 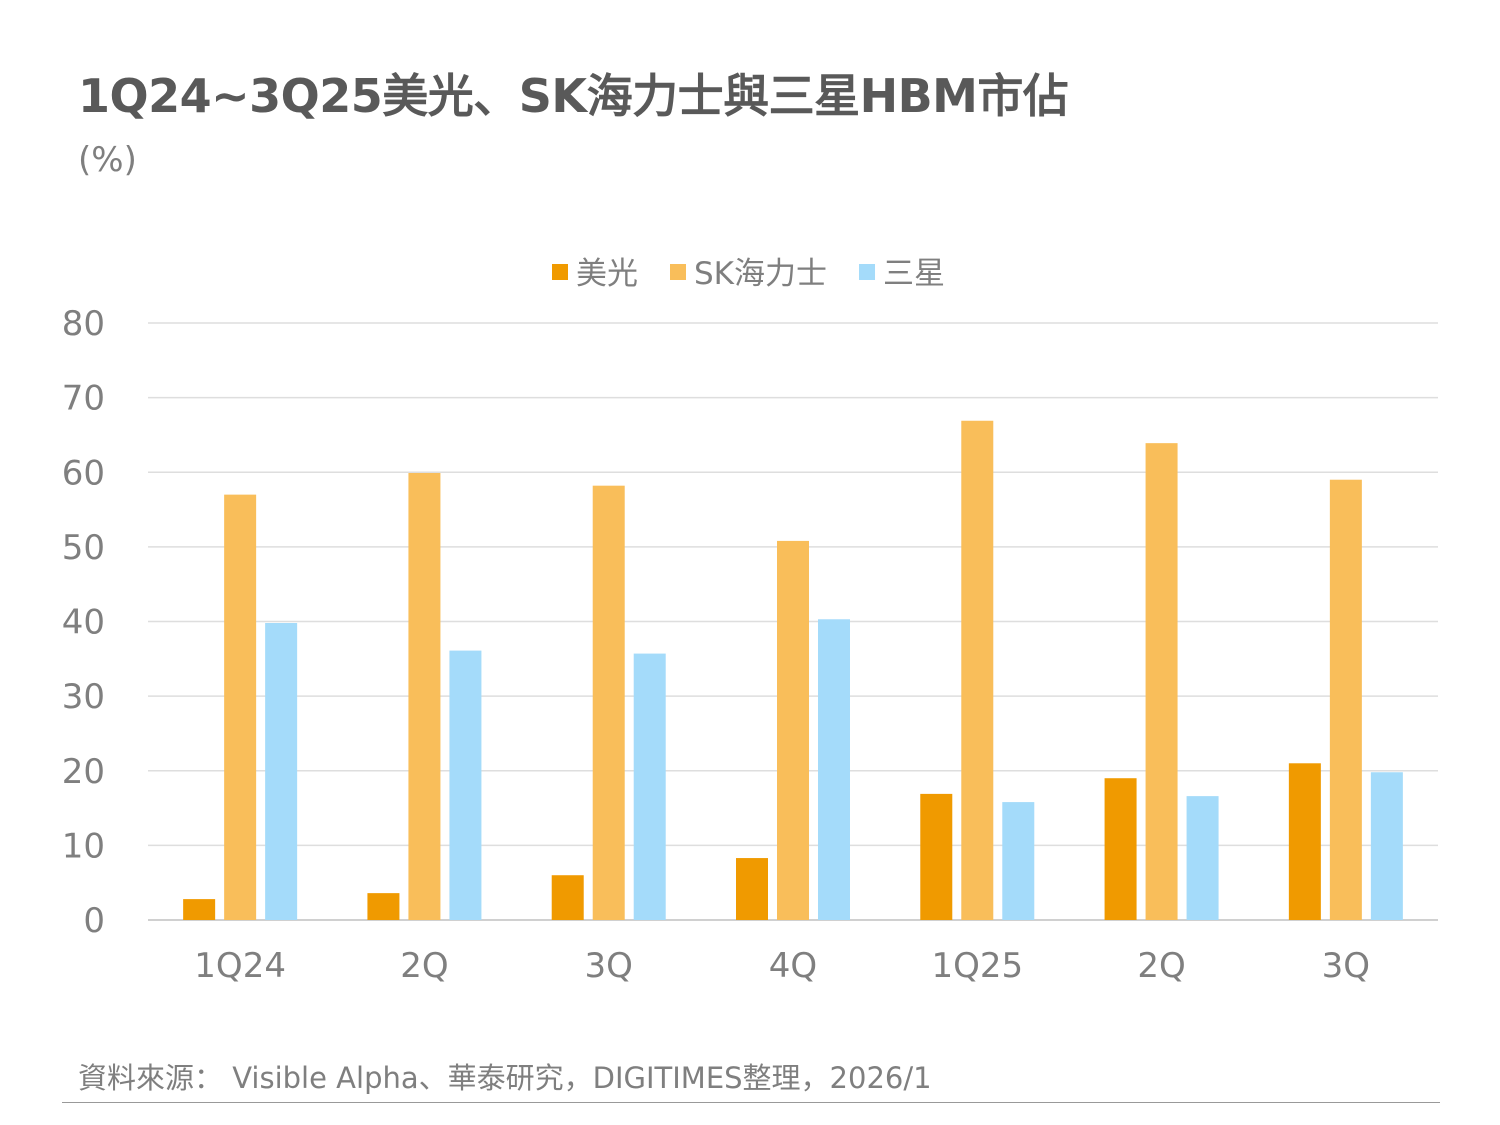 I want to click on bar-美光-4Q, so click(x=752, y=889).